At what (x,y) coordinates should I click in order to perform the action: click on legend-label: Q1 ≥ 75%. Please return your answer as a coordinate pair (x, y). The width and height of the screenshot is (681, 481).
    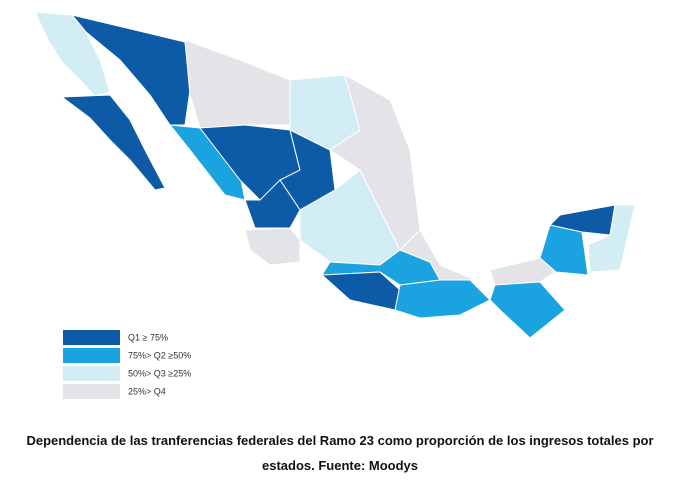
    Looking at the image, I should click on (148, 337).